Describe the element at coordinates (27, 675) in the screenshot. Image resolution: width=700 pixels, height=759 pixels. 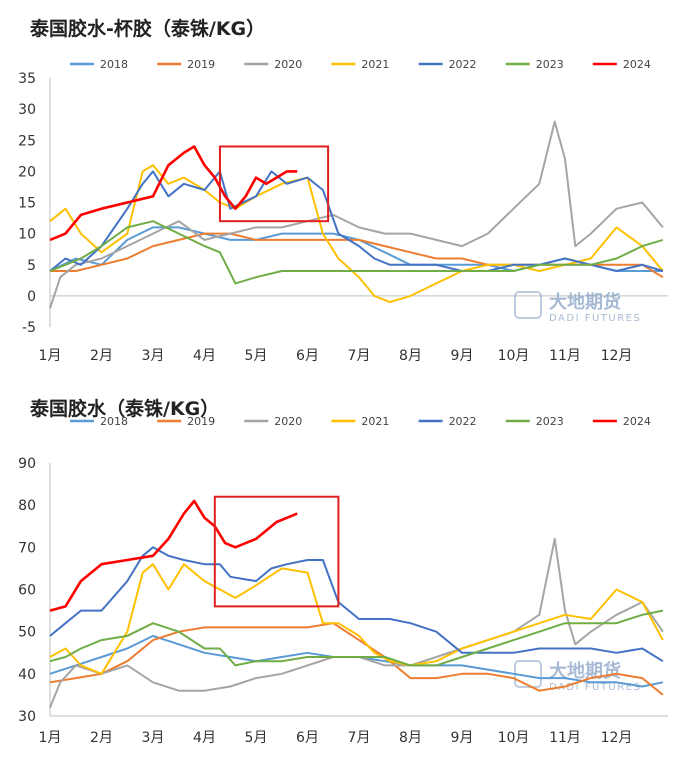
I see `y-tick-label: 40` at that location.